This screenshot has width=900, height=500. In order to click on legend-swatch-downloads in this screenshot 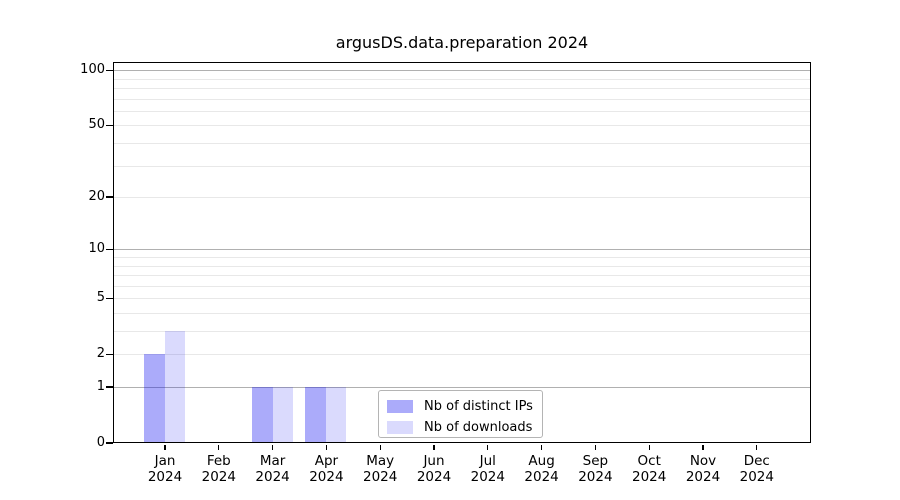, I will do `click(400, 427)`.